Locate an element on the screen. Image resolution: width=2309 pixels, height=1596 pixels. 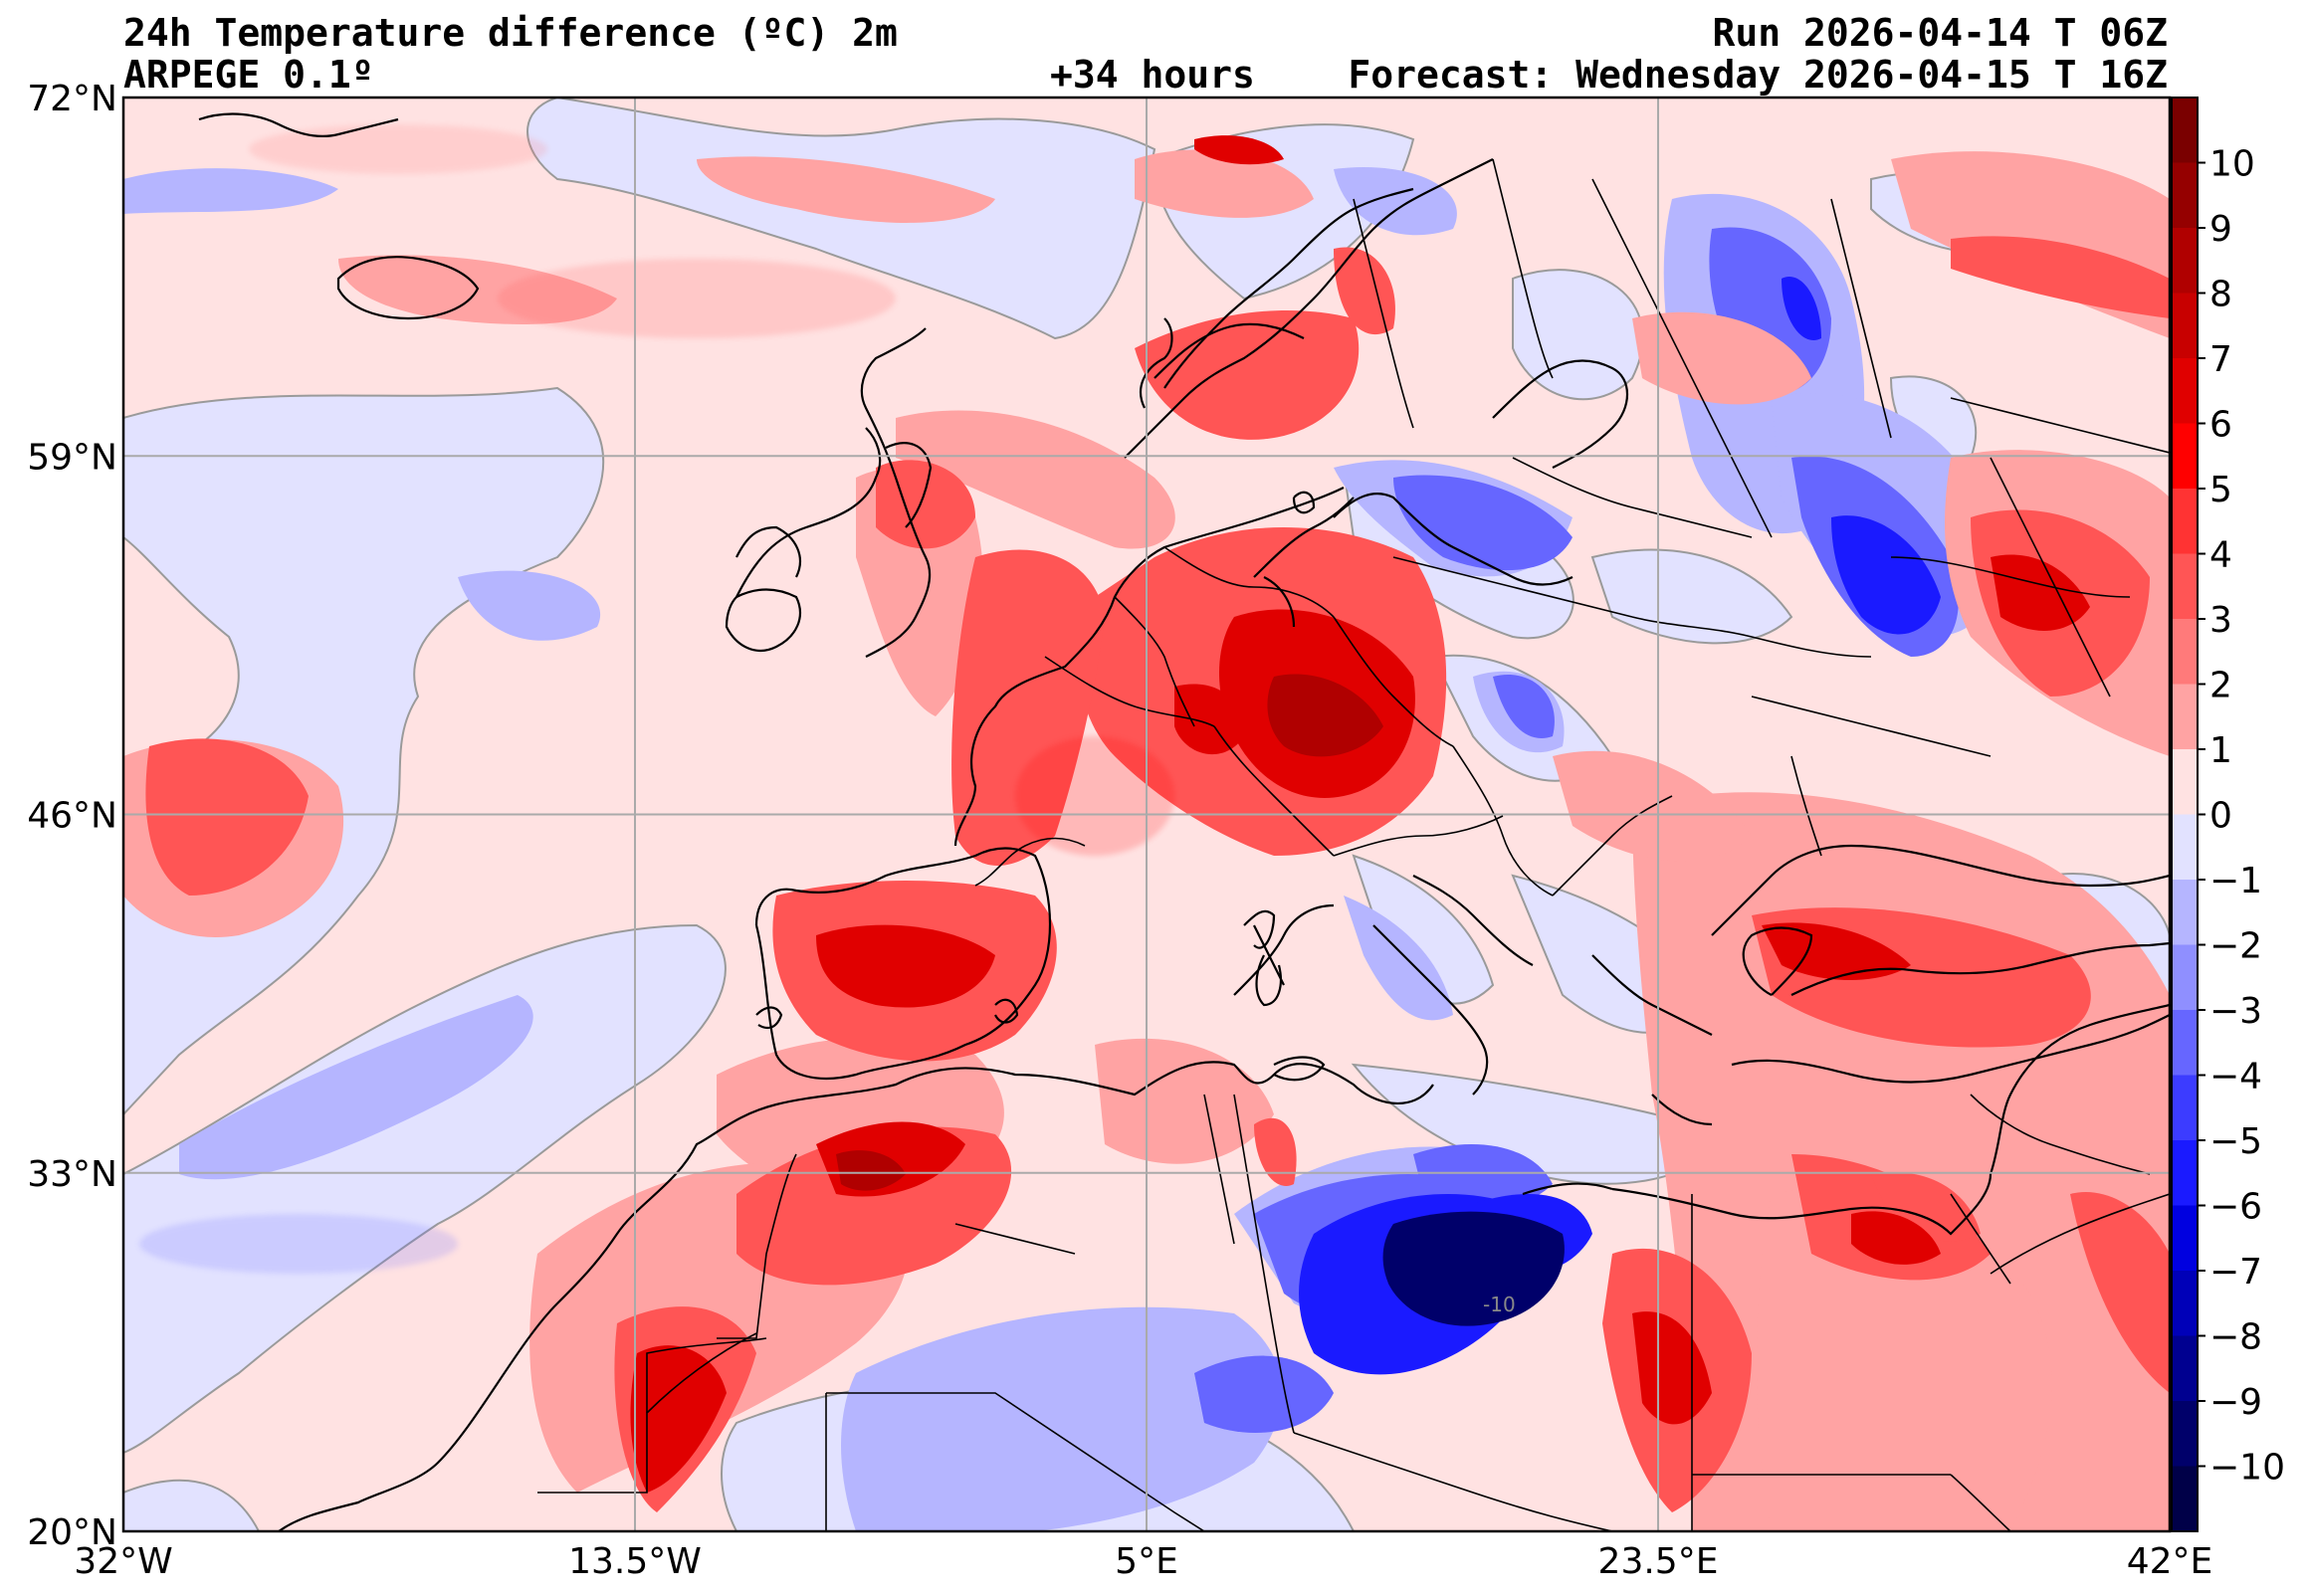
colorbar-label: −4 is located at coordinates (2236, 1077).